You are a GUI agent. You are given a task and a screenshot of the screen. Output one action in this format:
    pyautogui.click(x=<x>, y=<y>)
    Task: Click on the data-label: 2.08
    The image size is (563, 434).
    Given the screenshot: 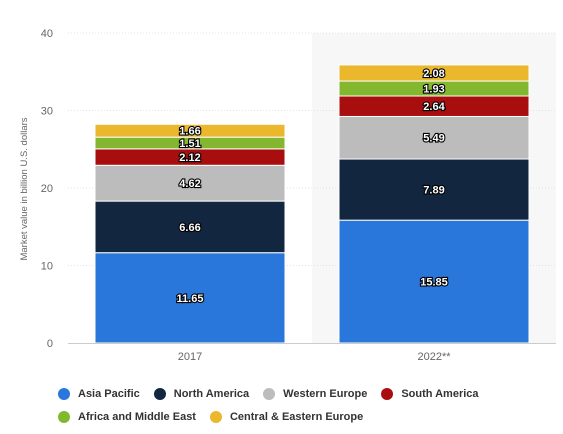 What is the action you would take?
    pyautogui.click(x=433, y=74)
    